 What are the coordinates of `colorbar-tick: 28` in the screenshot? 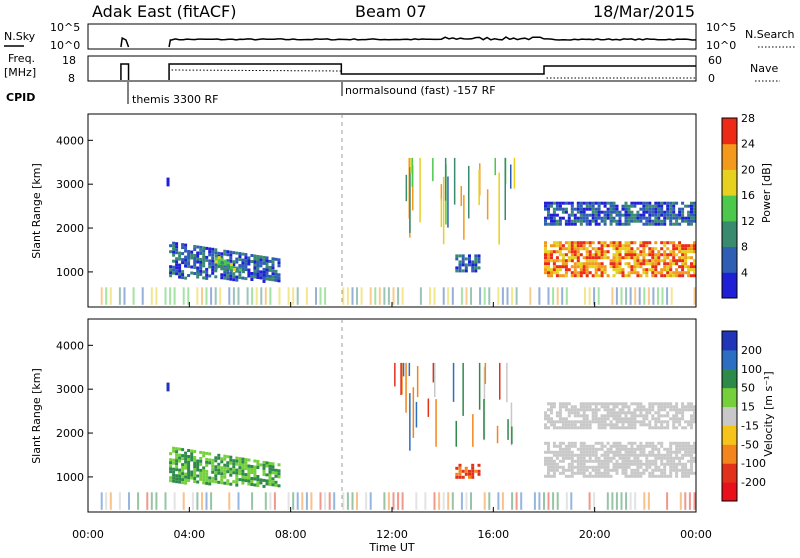 It's located at (748, 118).